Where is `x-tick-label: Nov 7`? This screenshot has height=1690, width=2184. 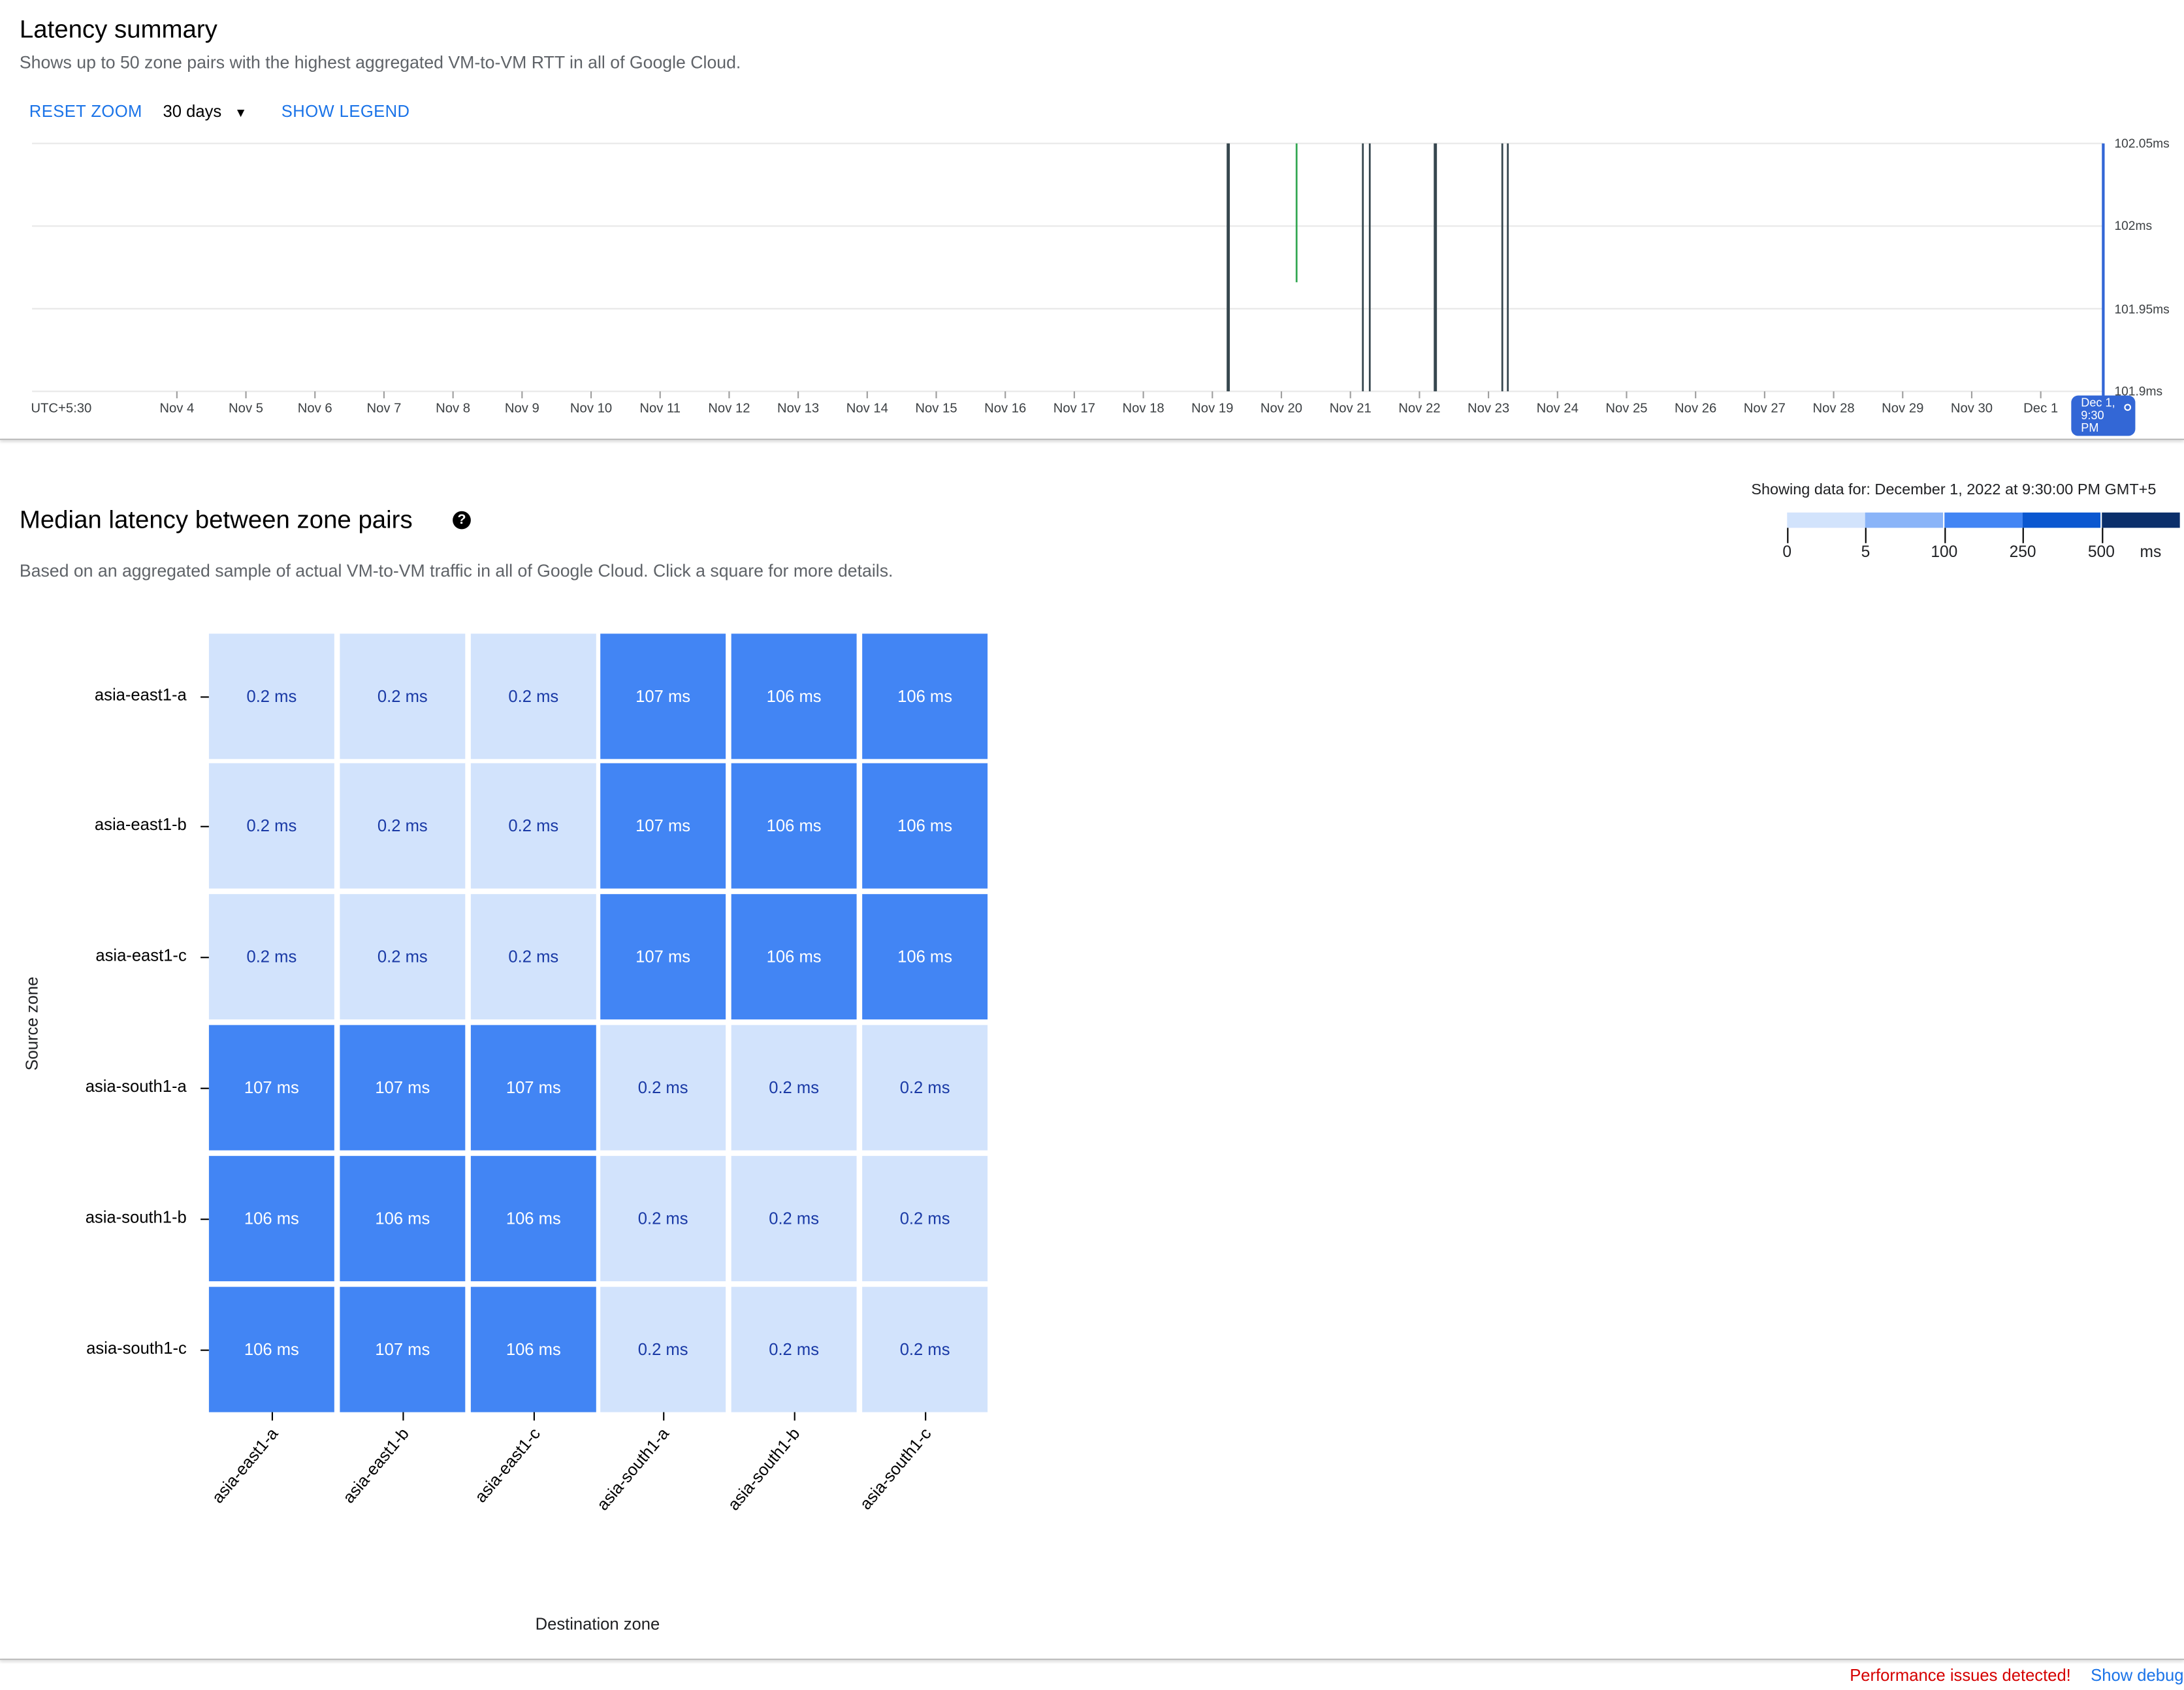 x-tick-label: Nov 7 is located at coordinates (384, 409).